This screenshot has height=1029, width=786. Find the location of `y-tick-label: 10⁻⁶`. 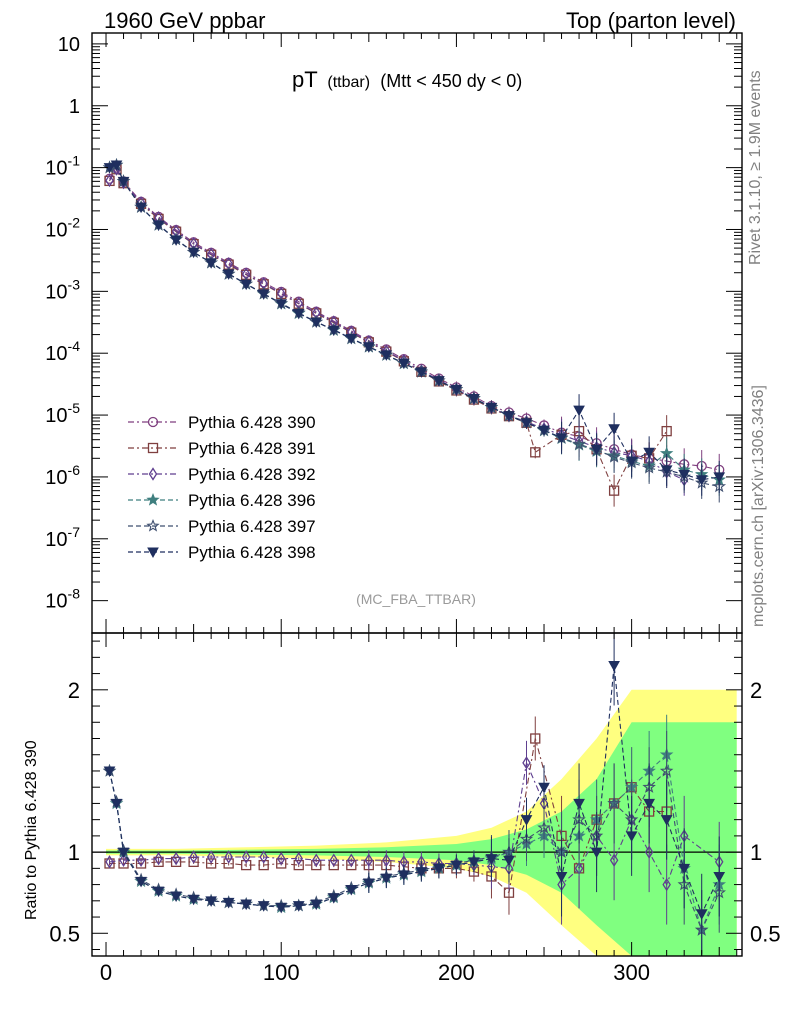

y-tick-label: 10⁻⁶ is located at coordinates (62, 475).